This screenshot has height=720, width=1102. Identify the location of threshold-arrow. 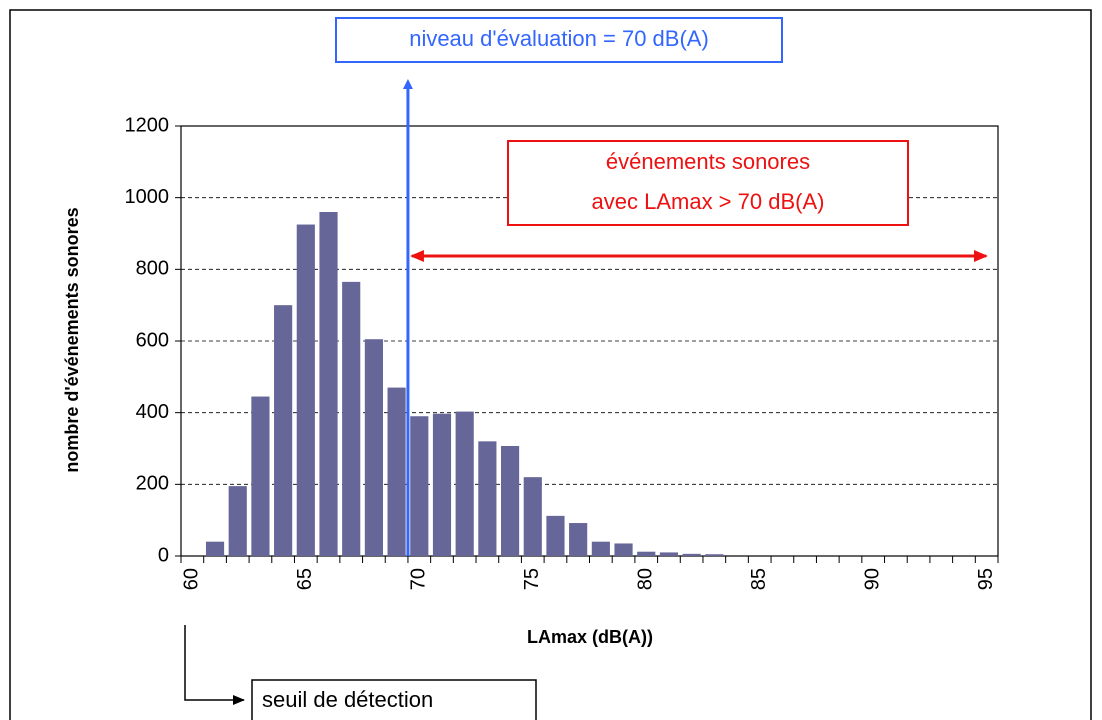
(214, 665).